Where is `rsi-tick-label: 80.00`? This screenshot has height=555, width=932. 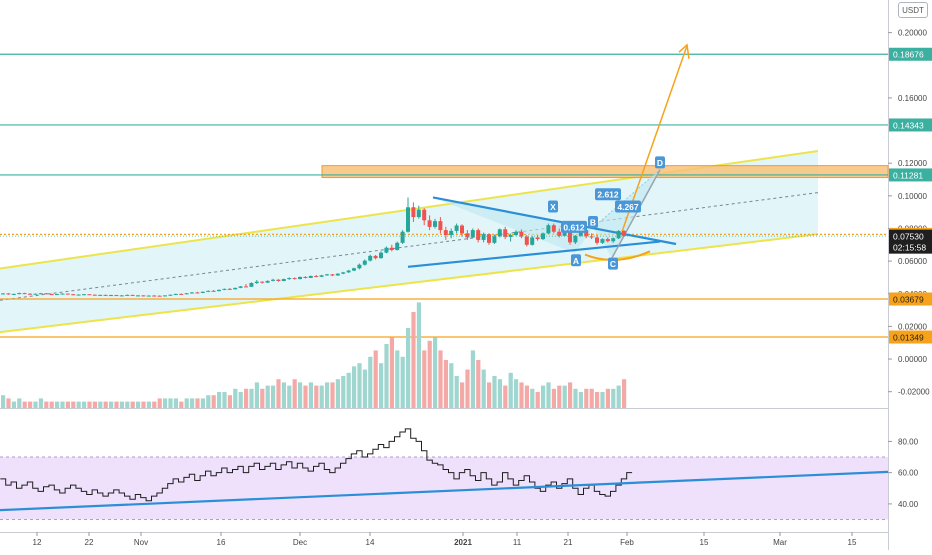
rsi-tick-label: 80.00 is located at coordinates (908, 441).